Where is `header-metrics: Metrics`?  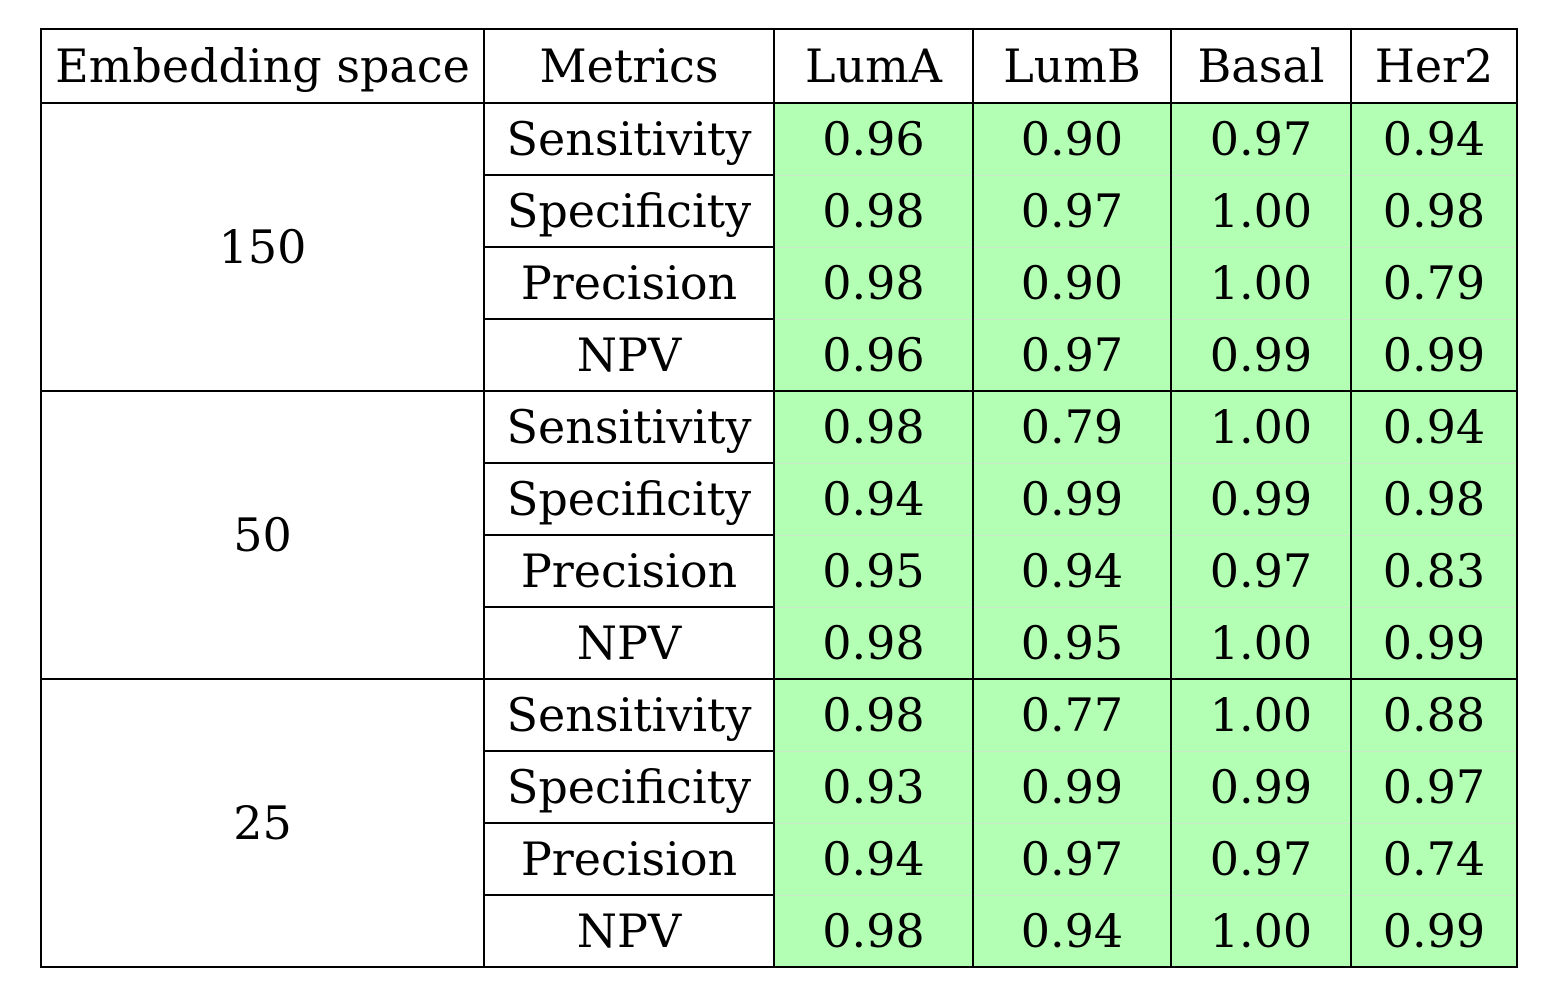
header-metrics: Metrics is located at coordinates (629, 66).